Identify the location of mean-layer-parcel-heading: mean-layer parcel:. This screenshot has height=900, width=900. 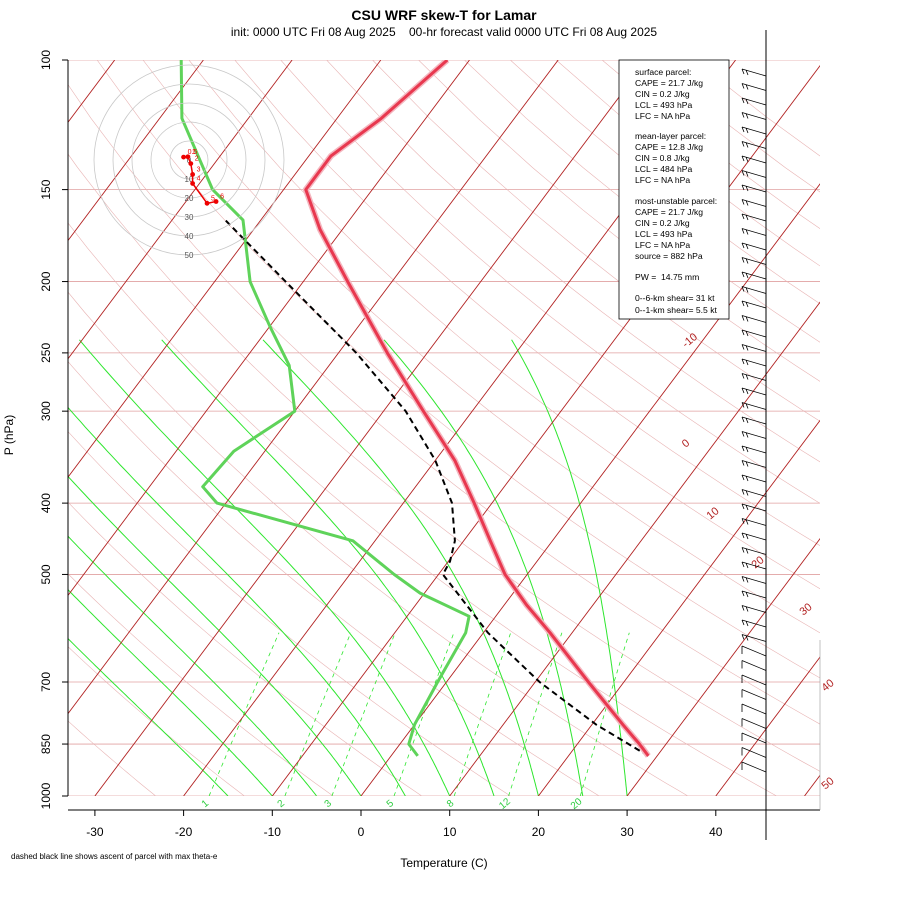
(670, 136).